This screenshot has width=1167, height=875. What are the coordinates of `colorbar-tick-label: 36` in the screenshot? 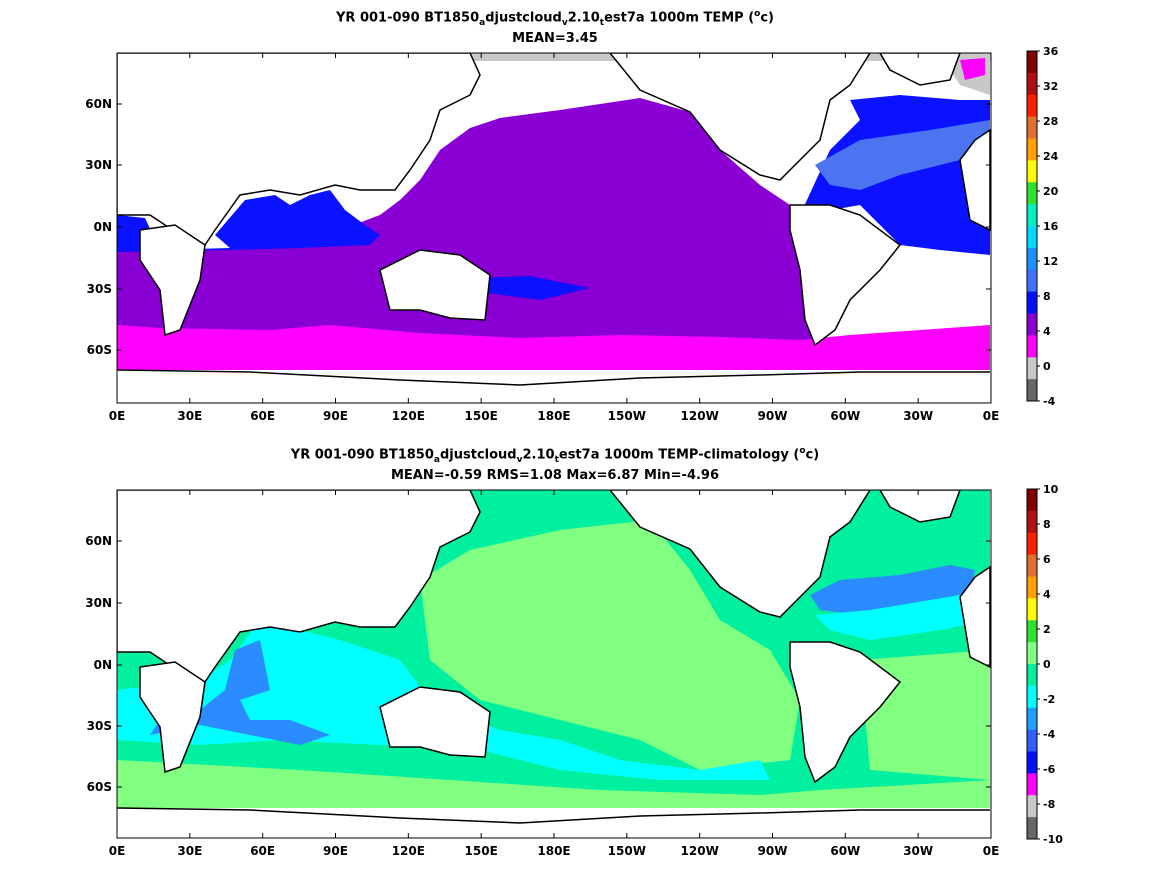 It's located at (1051, 51).